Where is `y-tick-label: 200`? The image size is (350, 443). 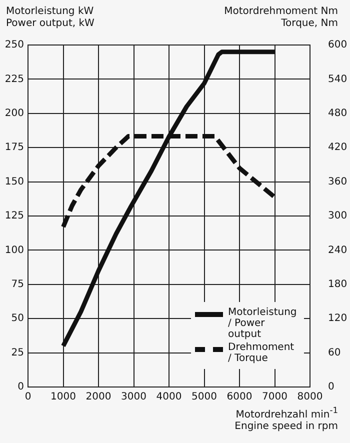
y-tick-label: 200 is located at coordinates (14, 113).